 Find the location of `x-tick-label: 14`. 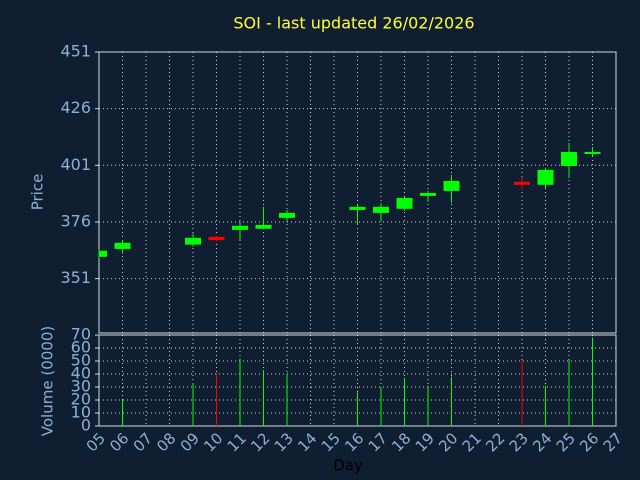

x-tick-label: 14 is located at coordinates (307, 442).